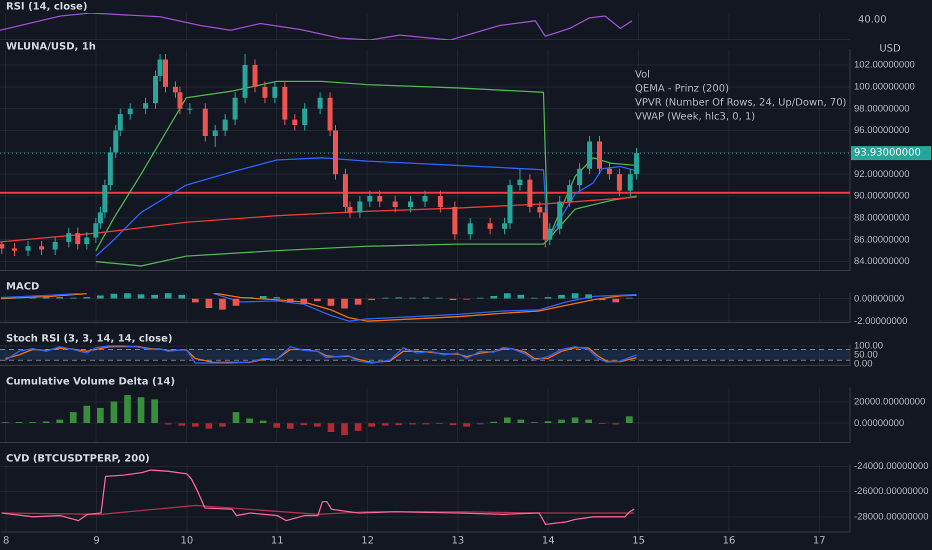  Describe the element at coordinates (882, 130) in the screenshot. I see `y-tick-label: 96.00000000` at that location.